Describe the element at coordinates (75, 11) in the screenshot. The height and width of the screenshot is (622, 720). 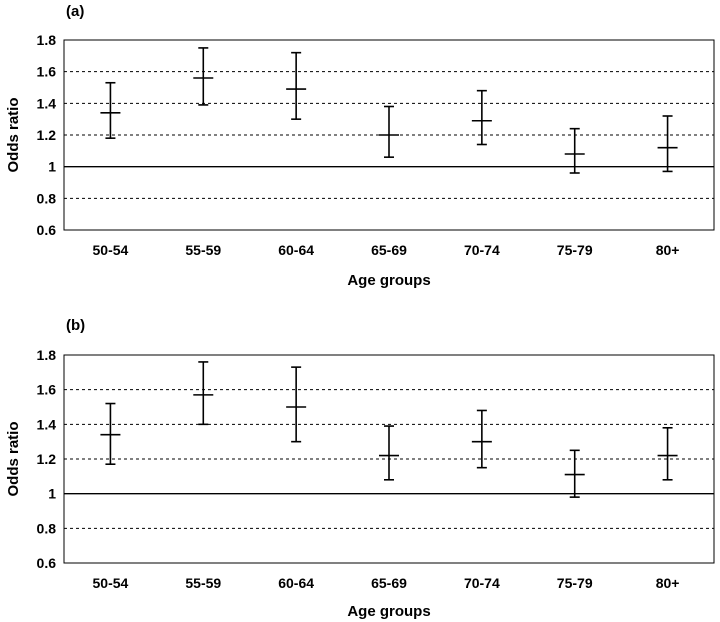
I see `panel-label: (a)` at that location.